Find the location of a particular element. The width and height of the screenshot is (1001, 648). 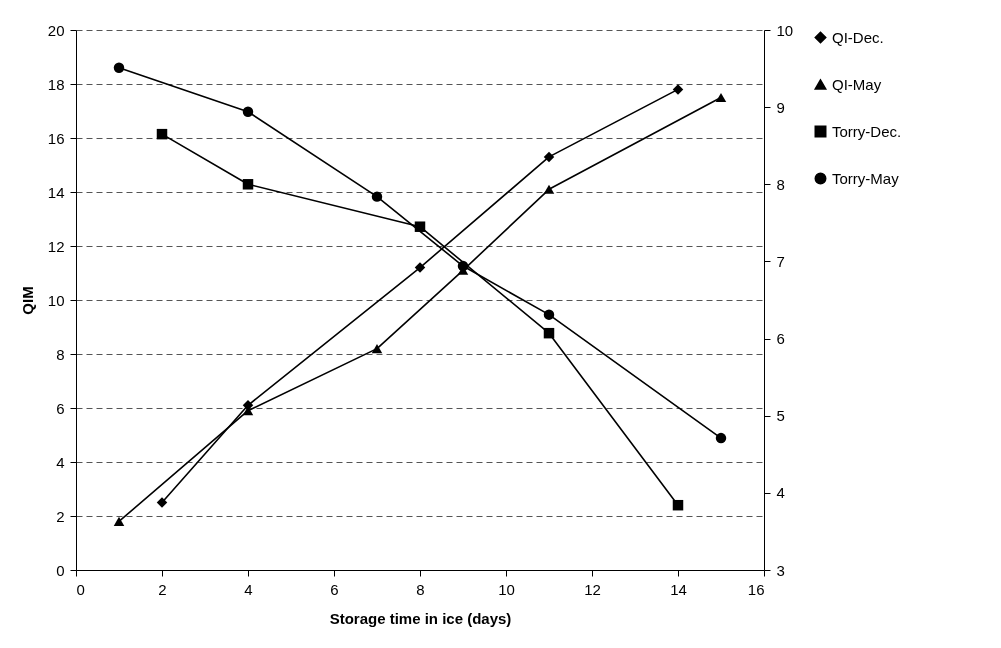

y2-tick-label: 10 is located at coordinates (785, 30).